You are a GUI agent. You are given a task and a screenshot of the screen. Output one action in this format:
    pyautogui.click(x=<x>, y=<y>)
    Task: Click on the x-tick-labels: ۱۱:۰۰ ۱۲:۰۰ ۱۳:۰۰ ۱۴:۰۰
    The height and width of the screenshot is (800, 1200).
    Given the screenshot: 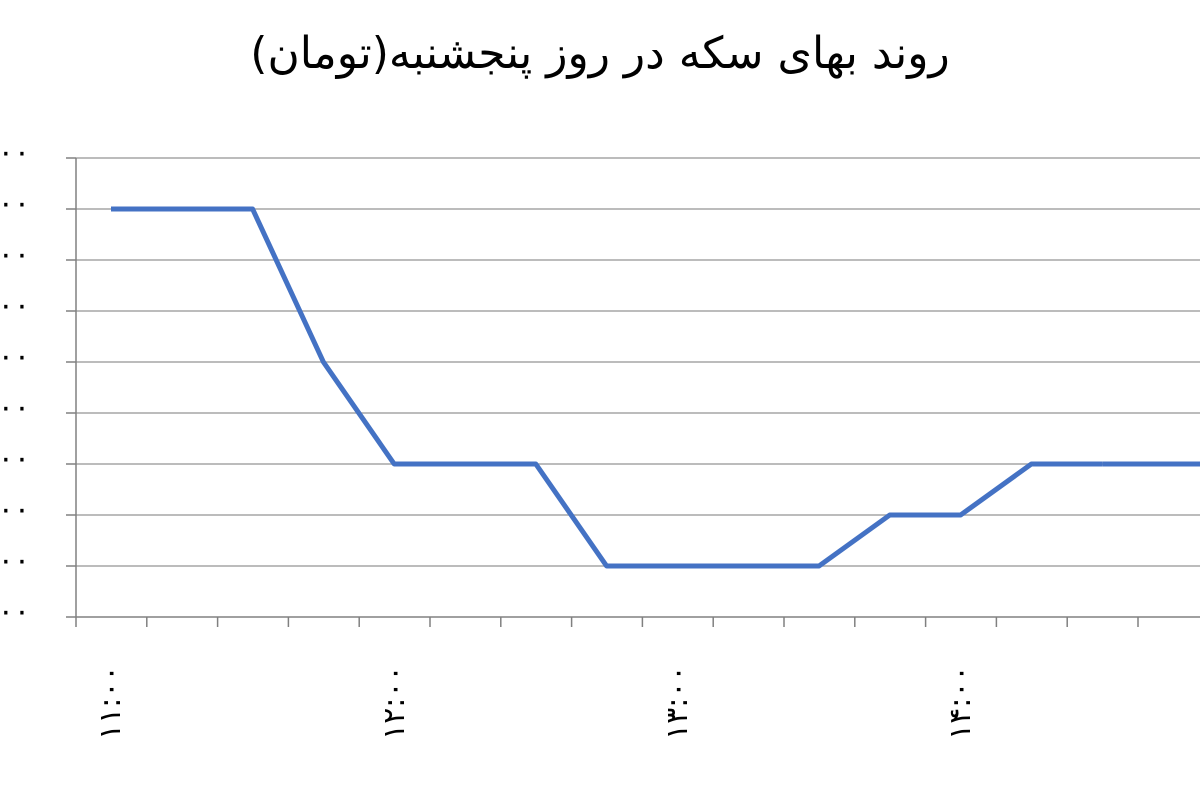 What is the action you would take?
    pyautogui.click(x=535, y=702)
    